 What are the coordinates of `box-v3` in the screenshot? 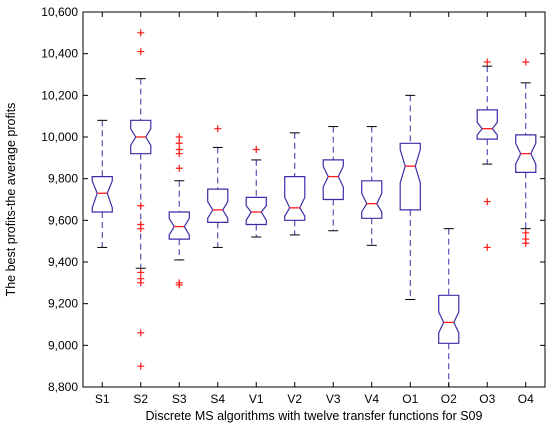 It's located at (333, 179).